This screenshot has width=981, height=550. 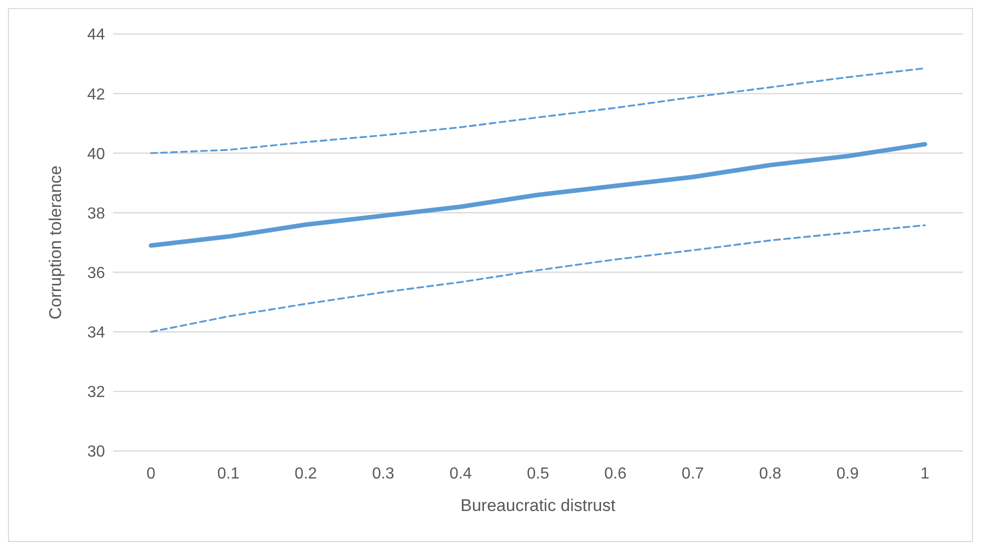 What do you see at coordinates (383, 473) in the screenshot?
I see `x-tick-label: 0.3` at bounding box center [383, 473].